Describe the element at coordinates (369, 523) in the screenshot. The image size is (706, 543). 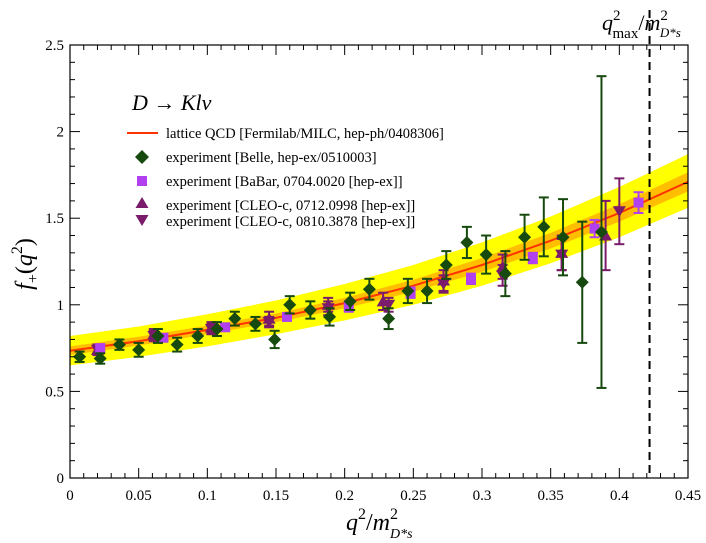
I see `x-label-sep: /` at that location.